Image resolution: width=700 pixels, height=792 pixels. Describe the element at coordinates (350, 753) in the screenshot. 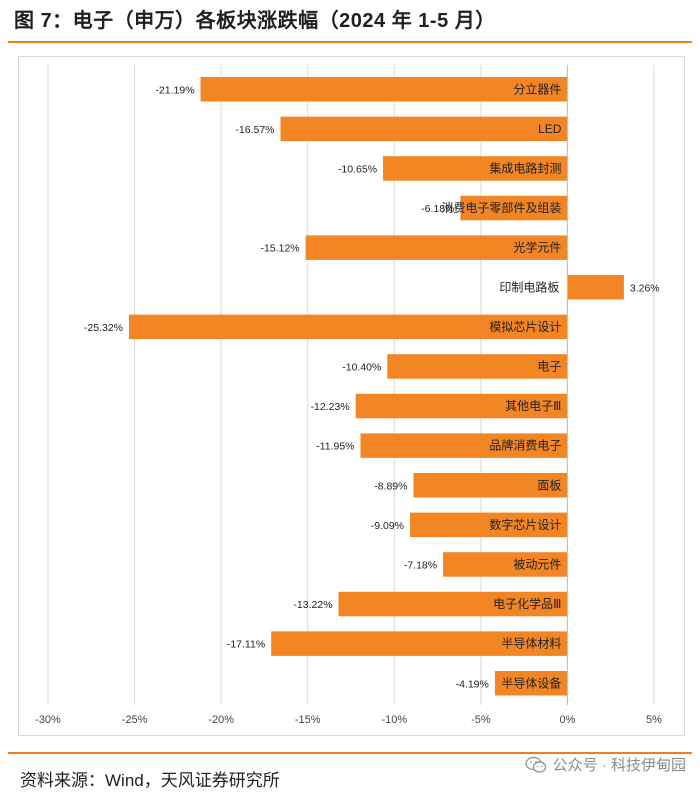

I see `footer-divider` at that location.